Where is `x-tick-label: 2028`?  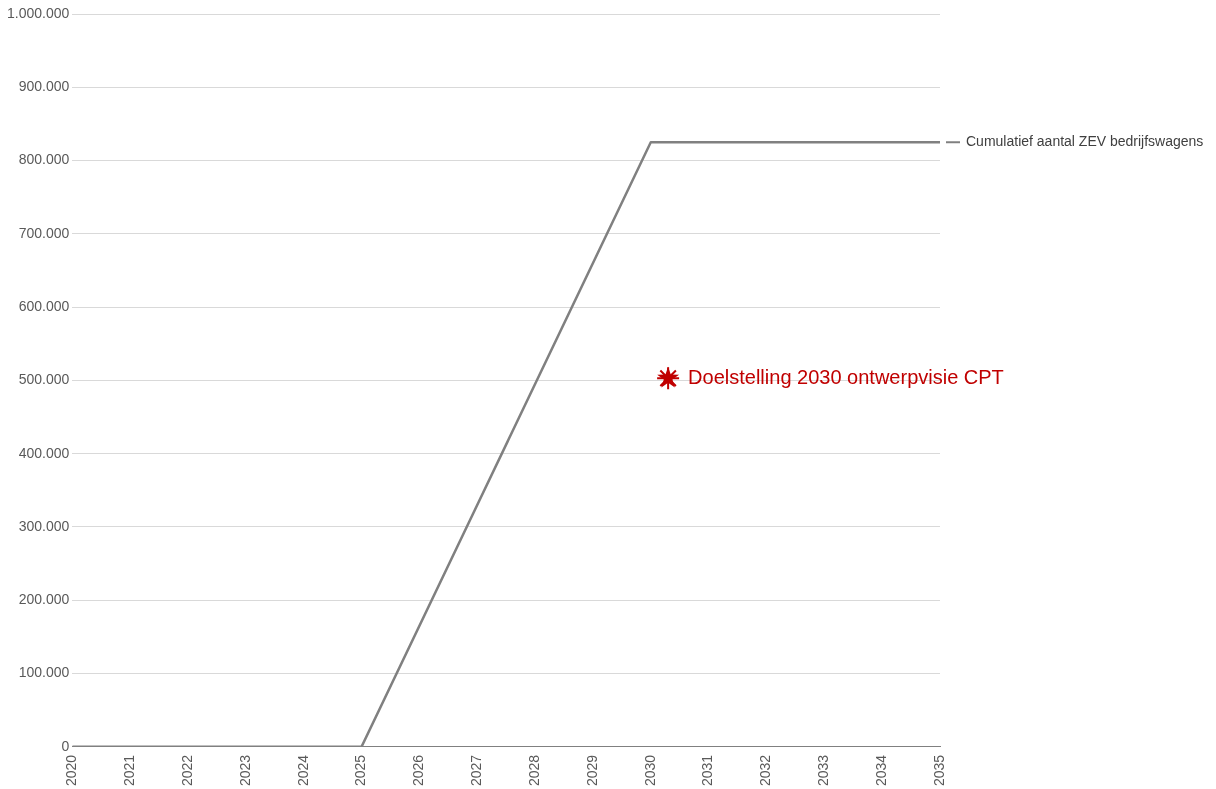
x-tick-label: 2028 is located at coordinates (533, 770).